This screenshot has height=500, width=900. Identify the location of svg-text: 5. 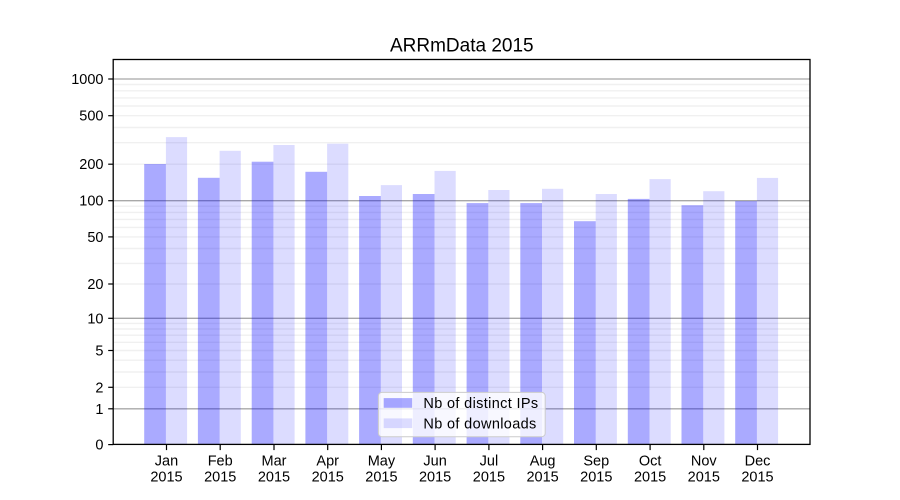
(99, 352).